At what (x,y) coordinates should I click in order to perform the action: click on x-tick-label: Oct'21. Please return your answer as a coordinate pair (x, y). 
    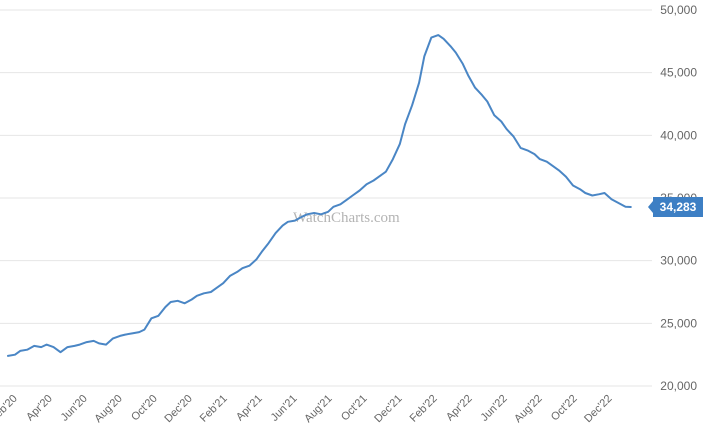
    Looking at the image, I should click on (354, 408).